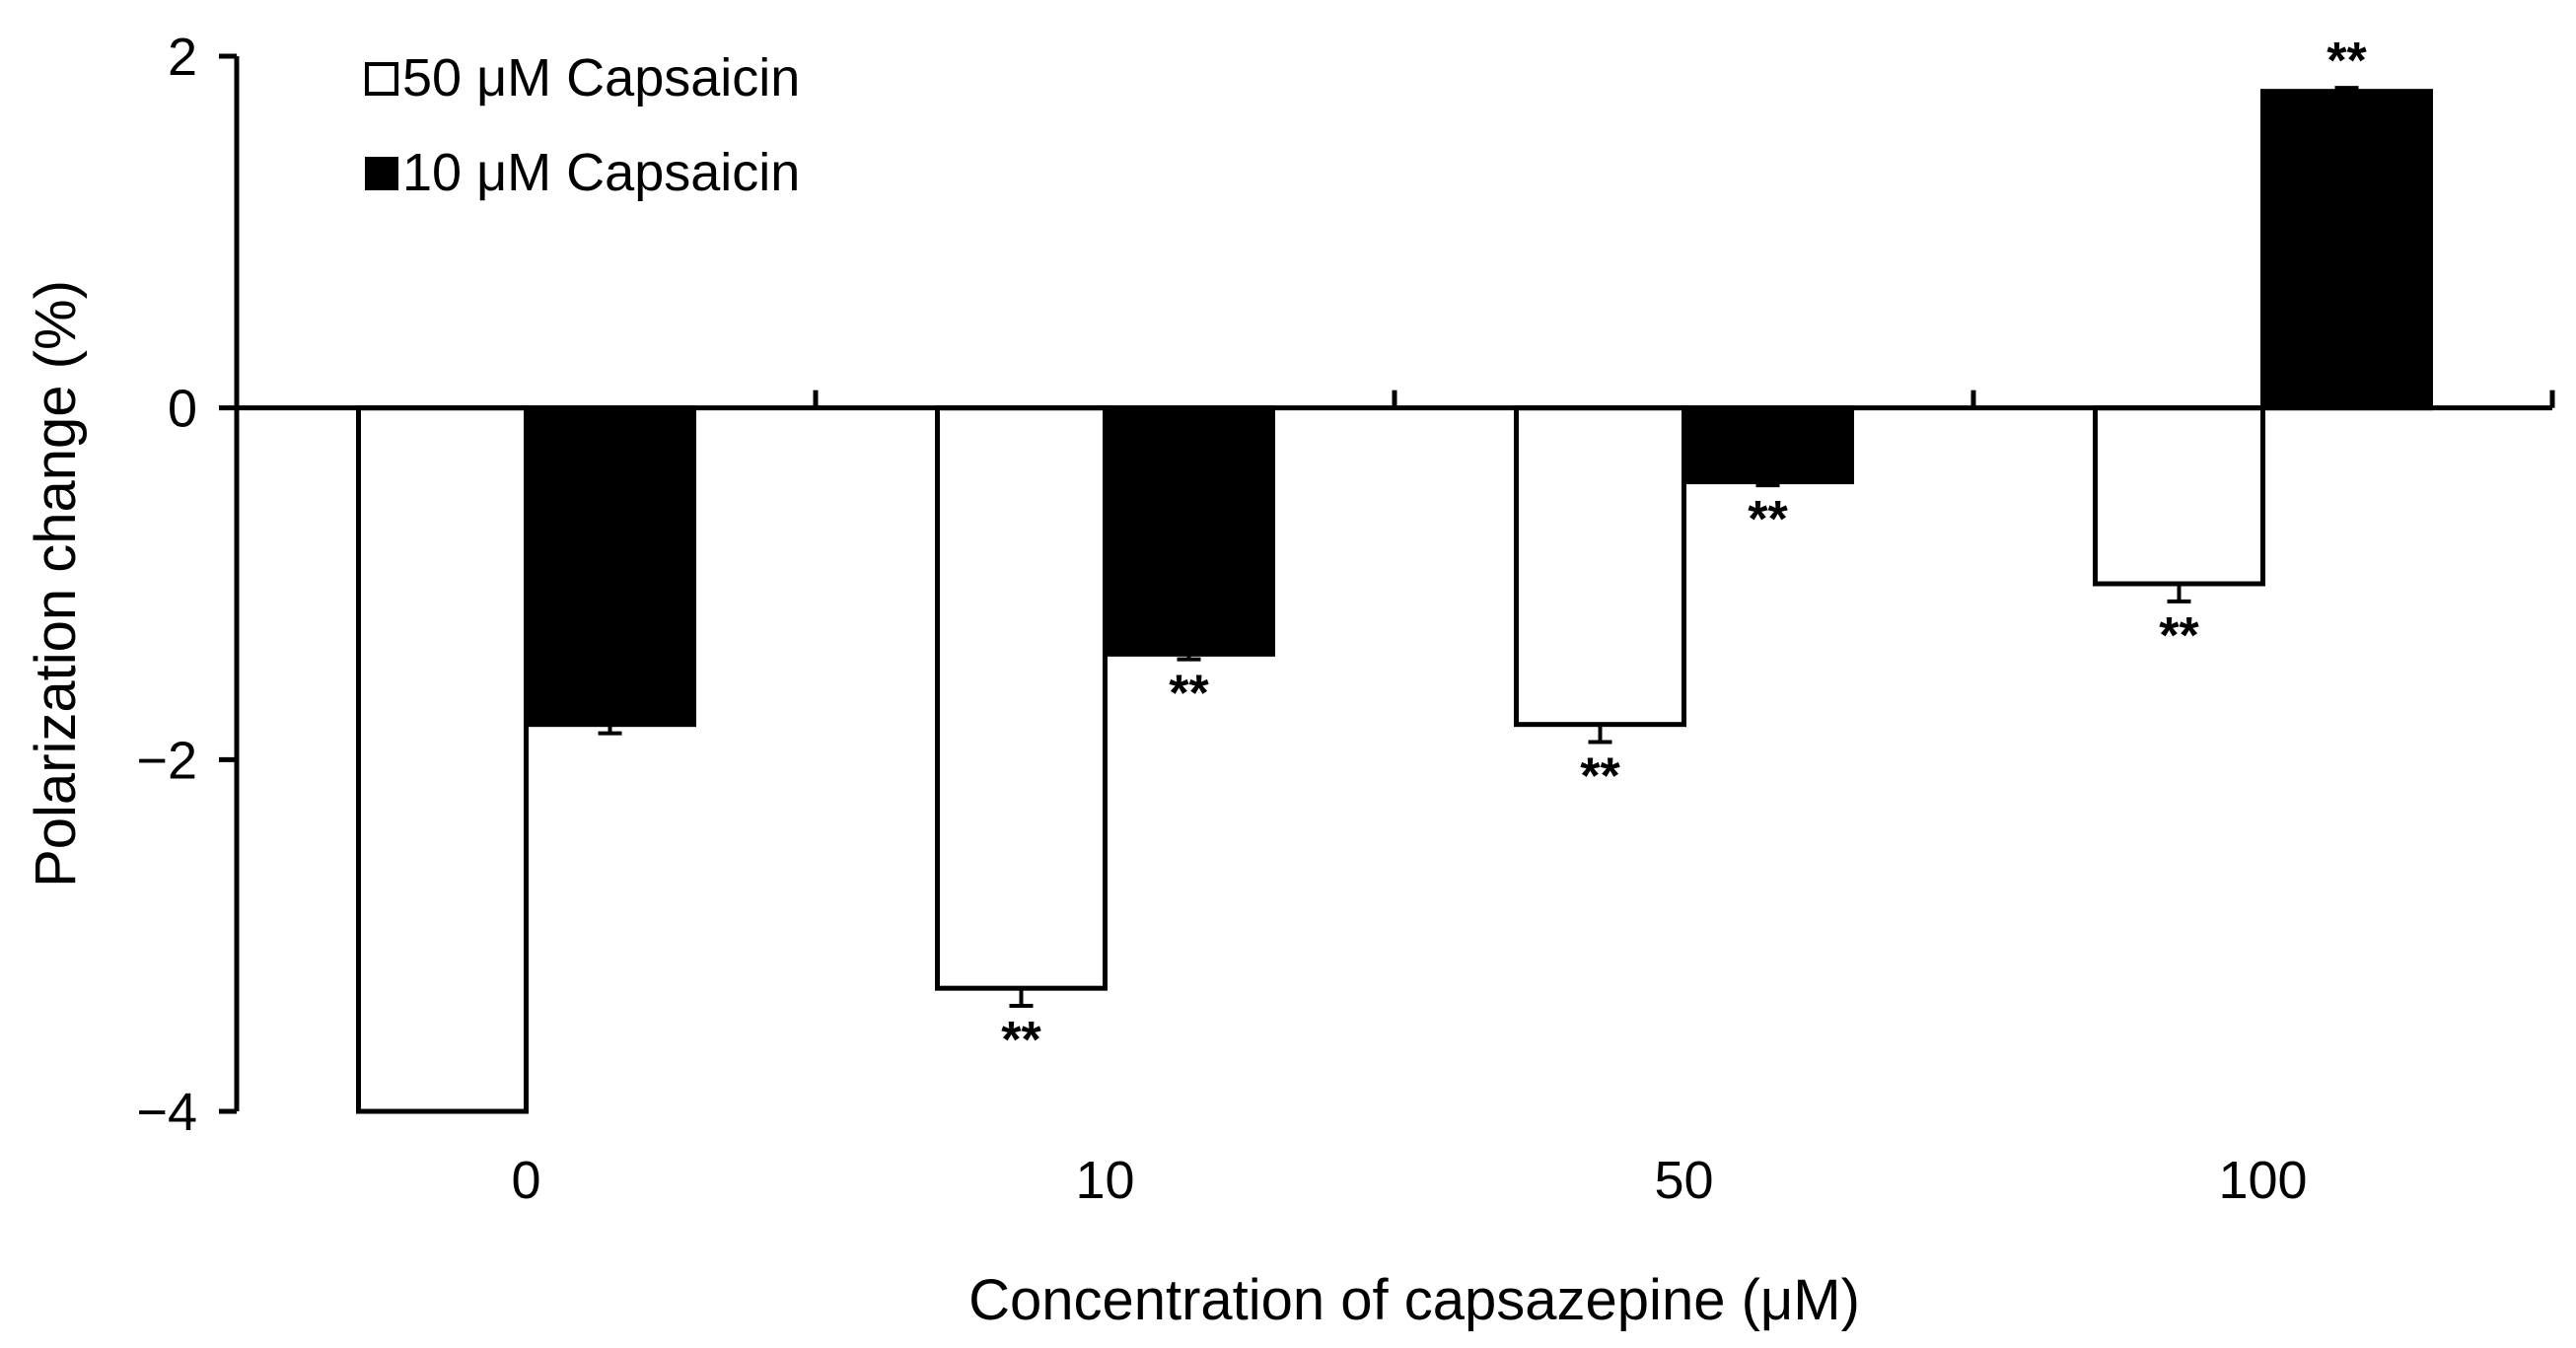 The height and width of the screenshot is (1348, 2576). What do you see at coordinates (183, 409) in the screenshot?
I see `y-tick-label: 0` at bounding box center [183, 409].